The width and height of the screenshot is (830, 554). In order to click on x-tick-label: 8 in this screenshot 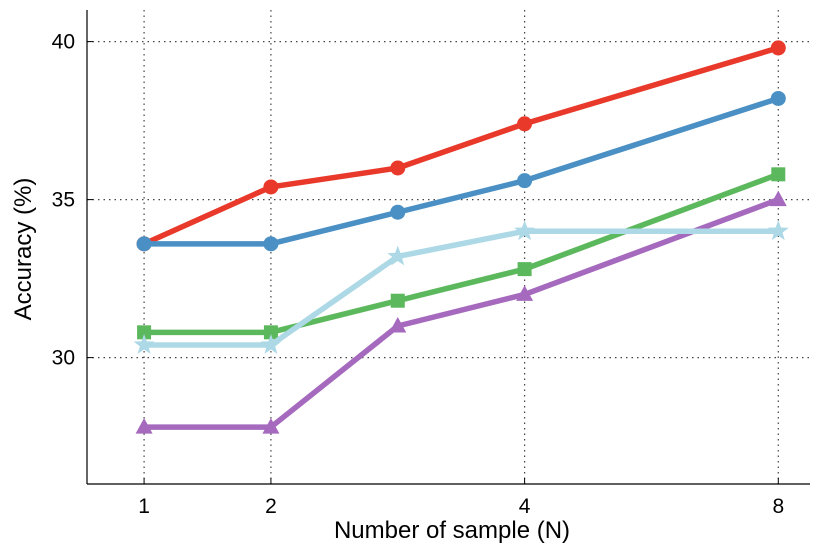, I will do `click(778, 506)`.